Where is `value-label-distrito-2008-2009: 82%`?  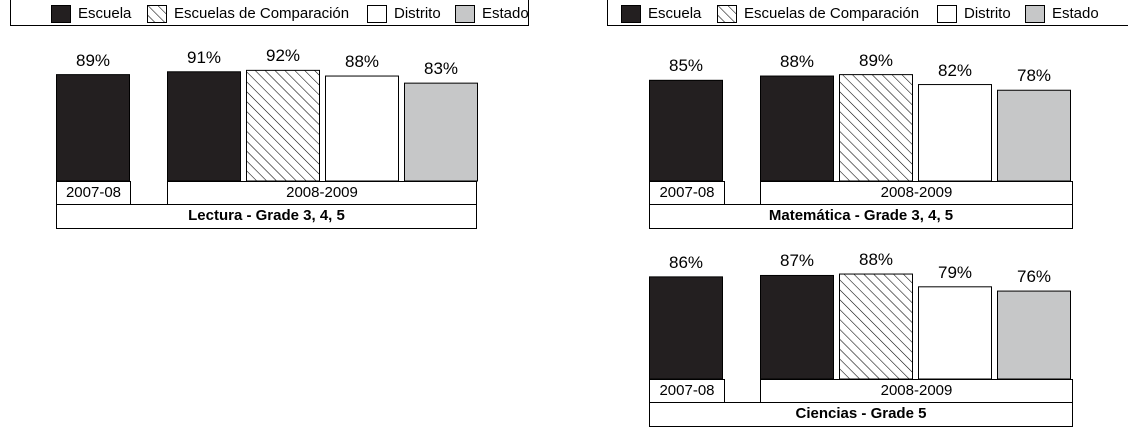
value-label-distrito-2008-2009: 82% is located at coordinates (955, 70).